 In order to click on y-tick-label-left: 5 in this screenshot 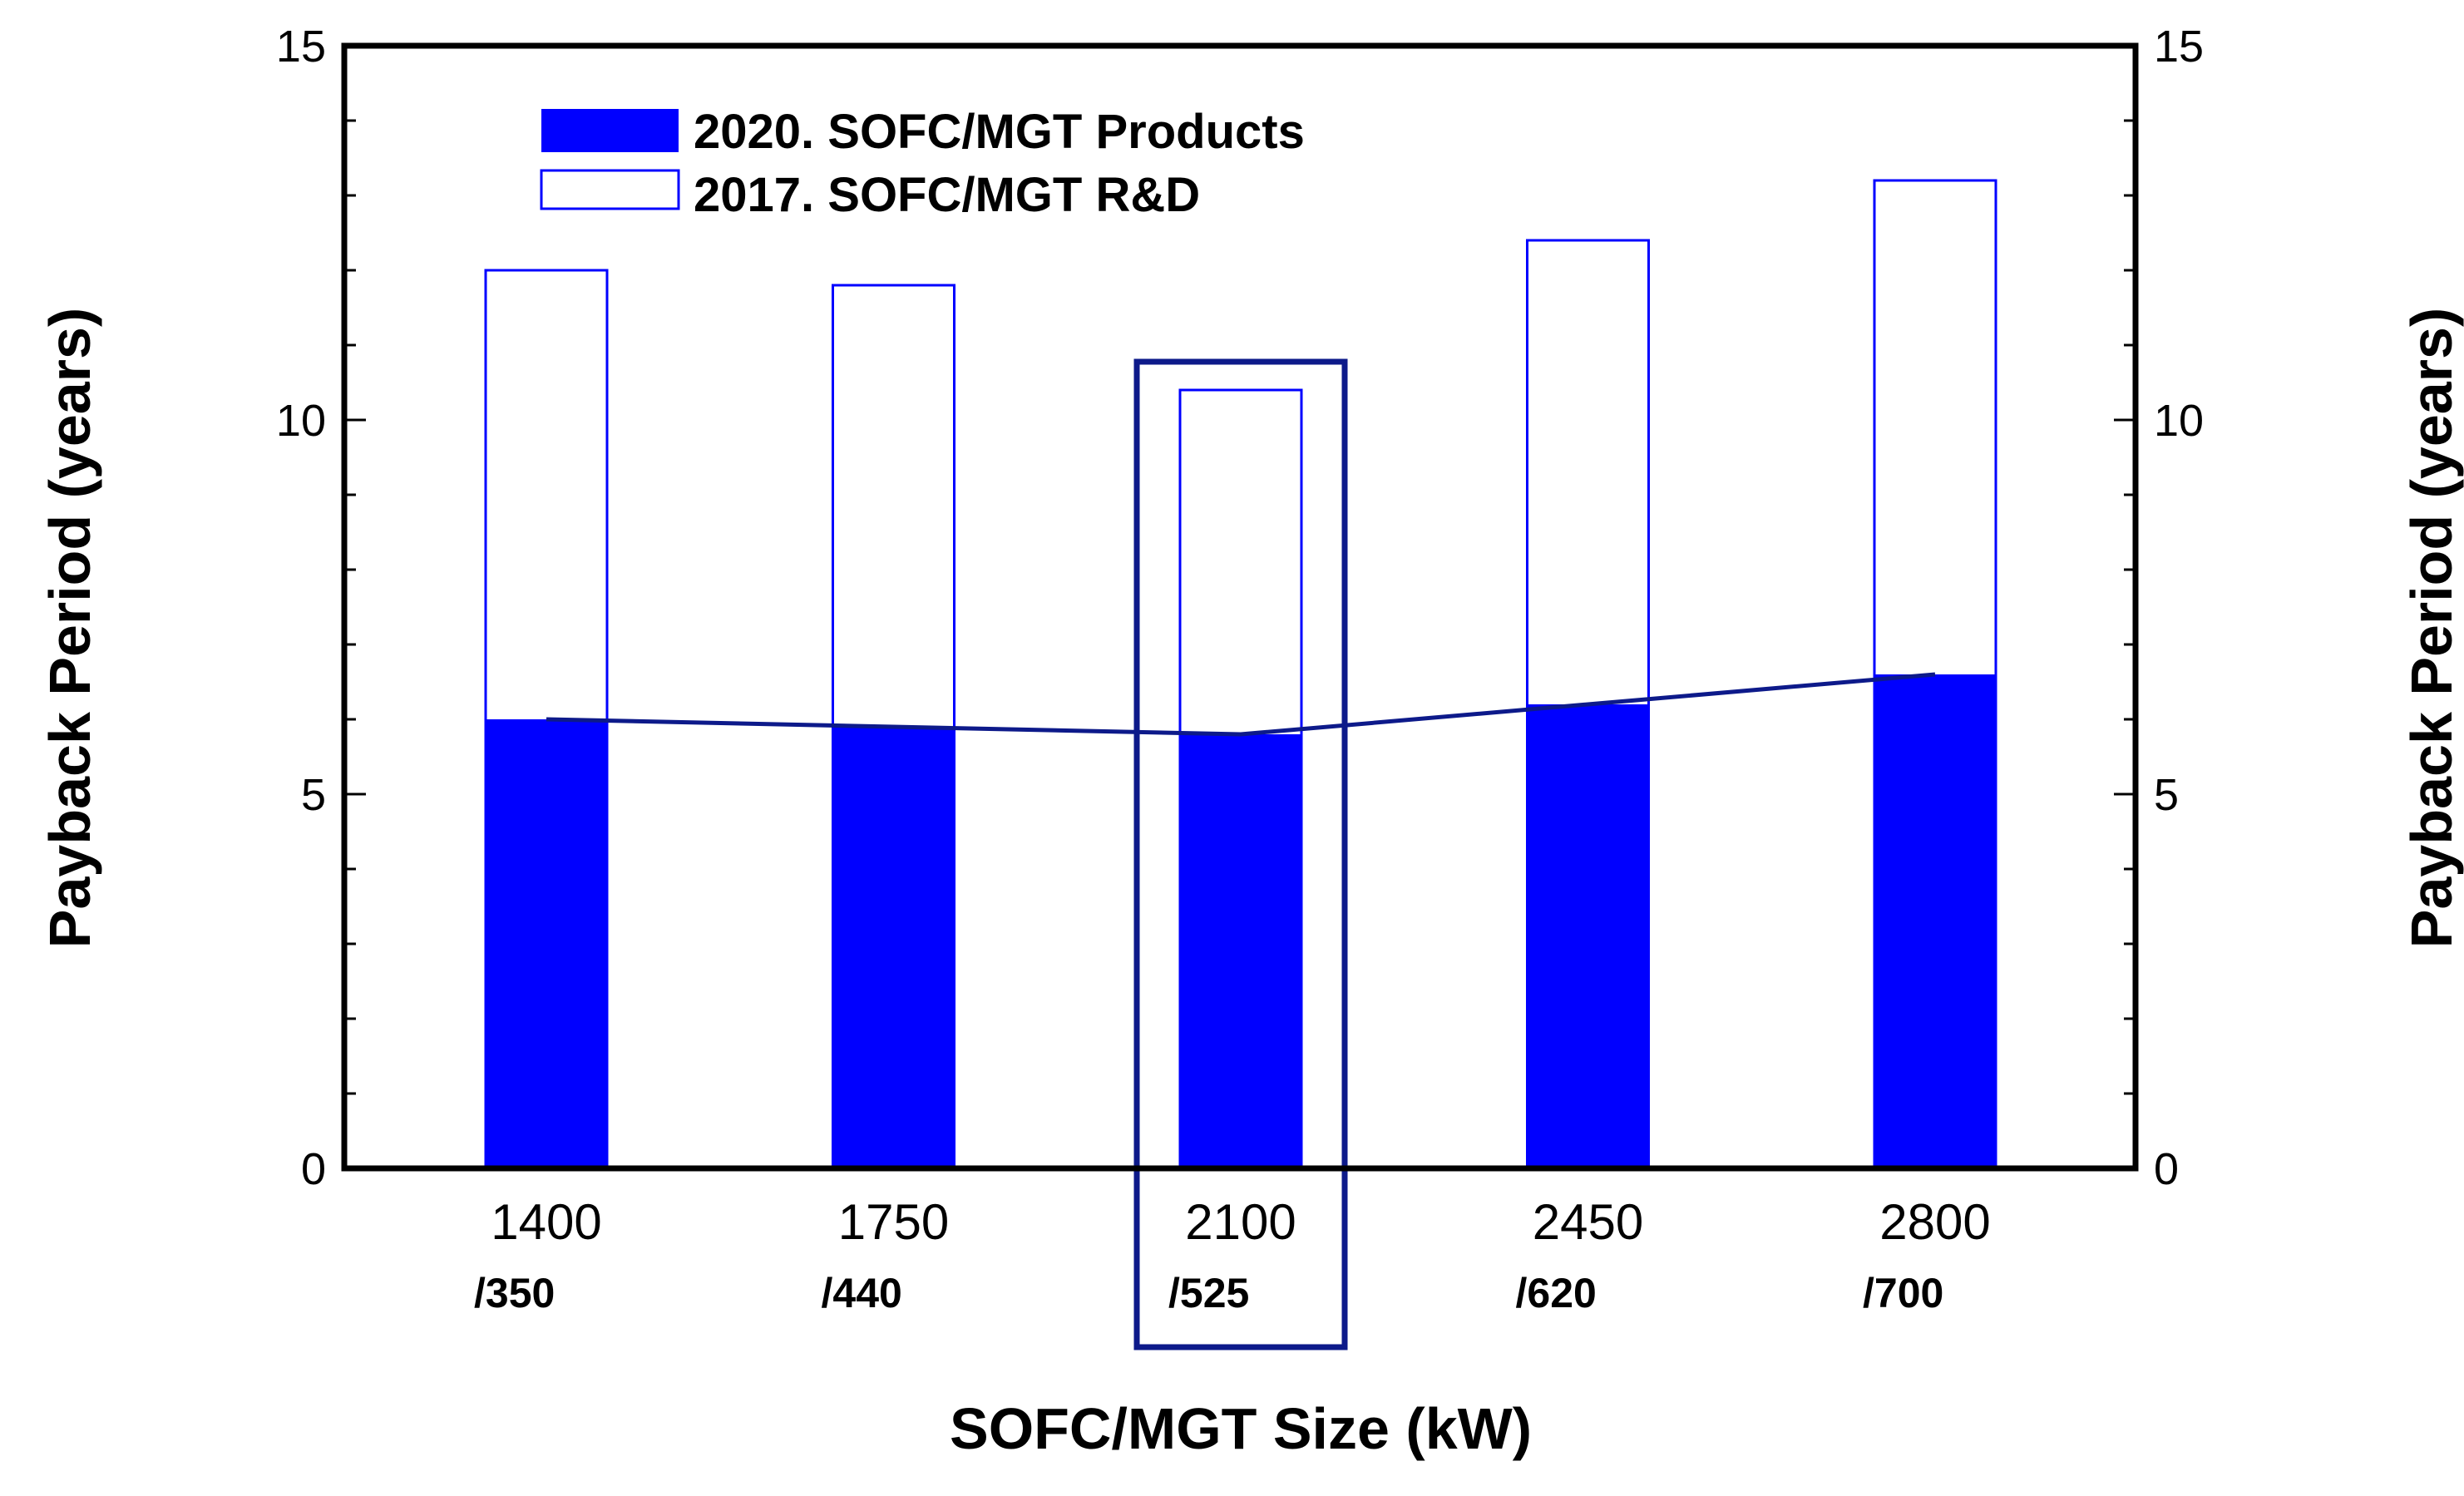, I will do `click(314, 795)`.